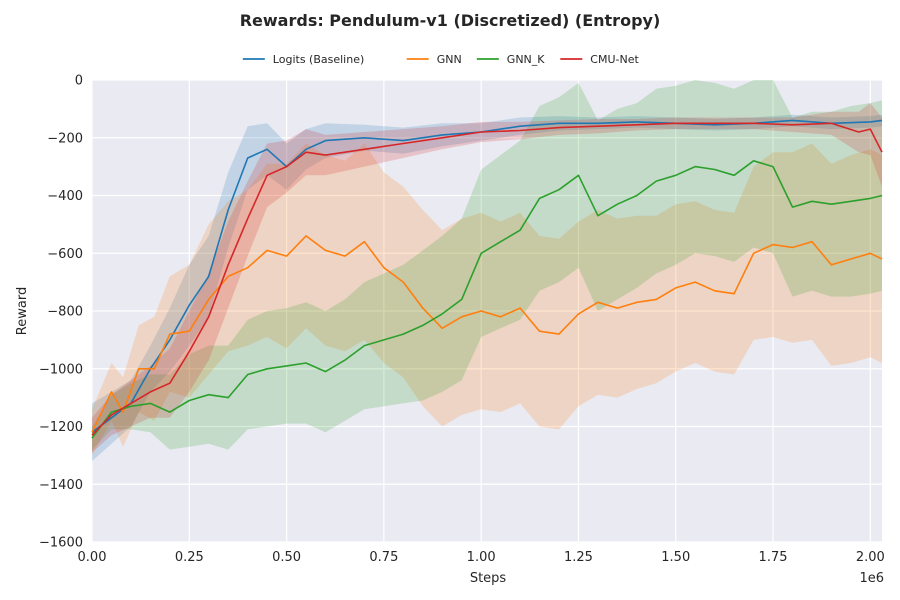 Image resolution: width=900 pixels, height=600 pixels. What do you see at coordinates (871, 578) in the screenshot?
I see `x-axis-offset-label: 1e6` at bounding box center [871, 578].